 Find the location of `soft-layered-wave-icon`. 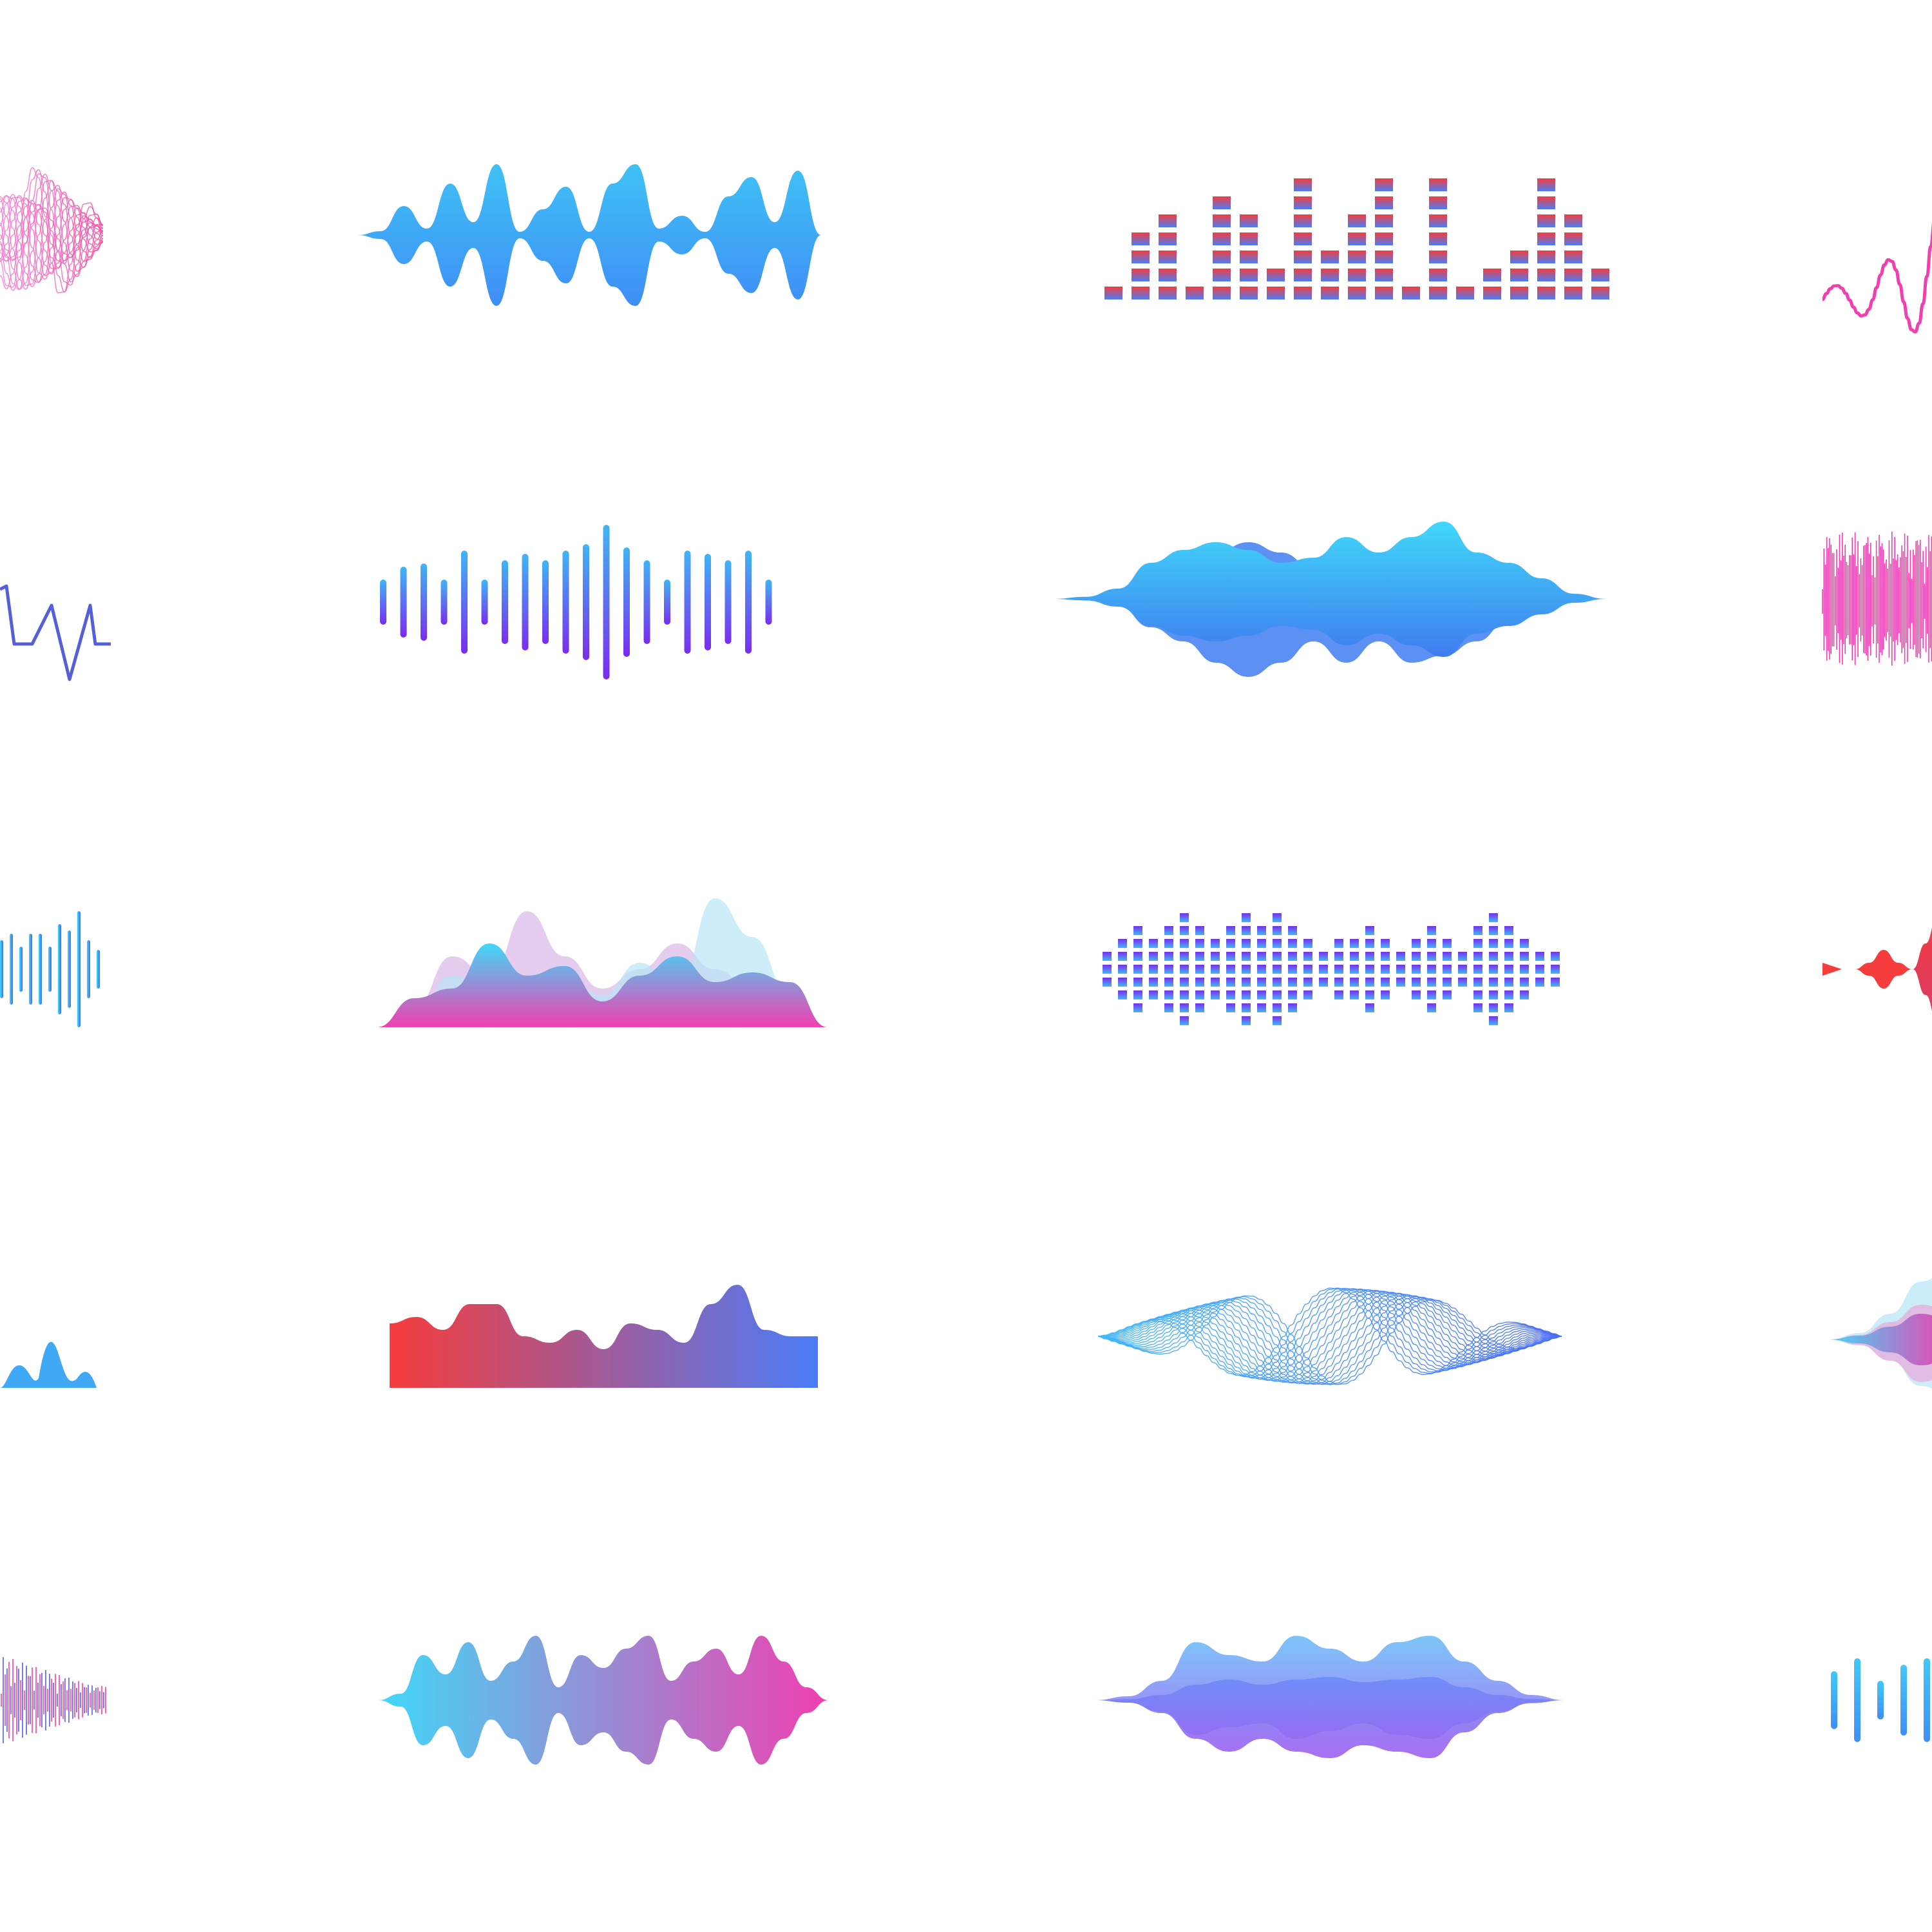

soft-layered-wave-icon is located at coordinates (1330, 1697).